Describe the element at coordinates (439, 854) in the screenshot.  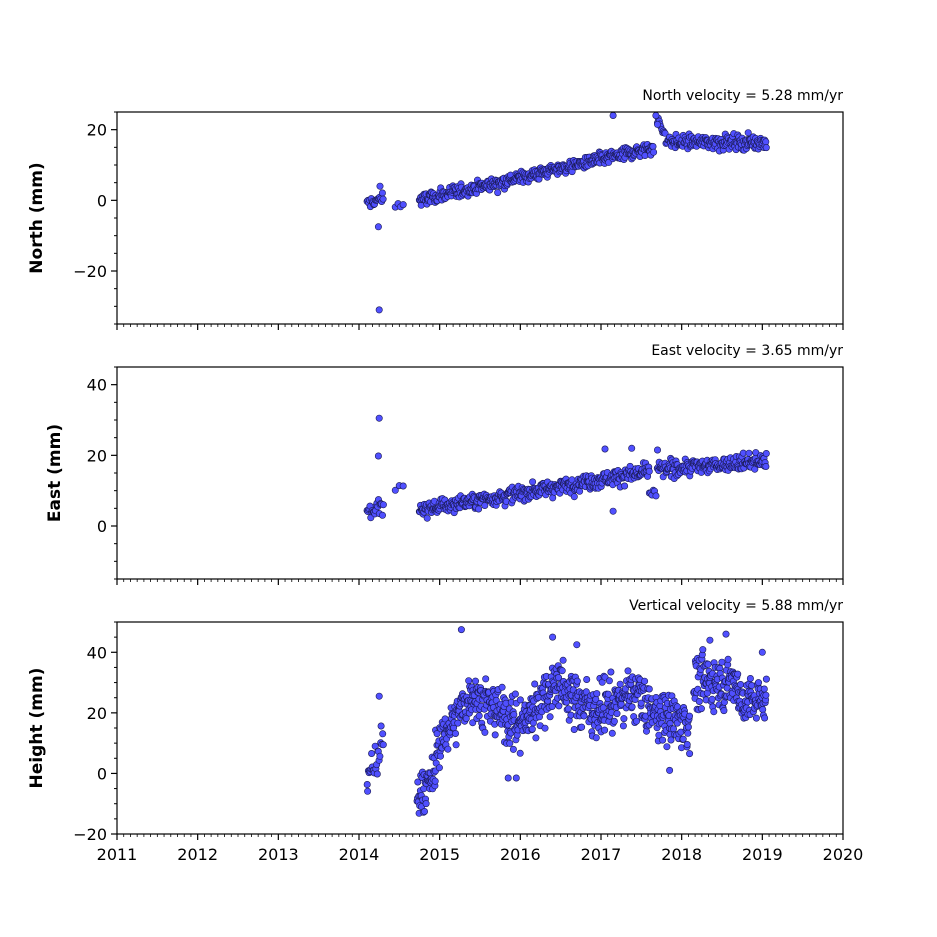
I see `xtick-label: 2015` at that location.